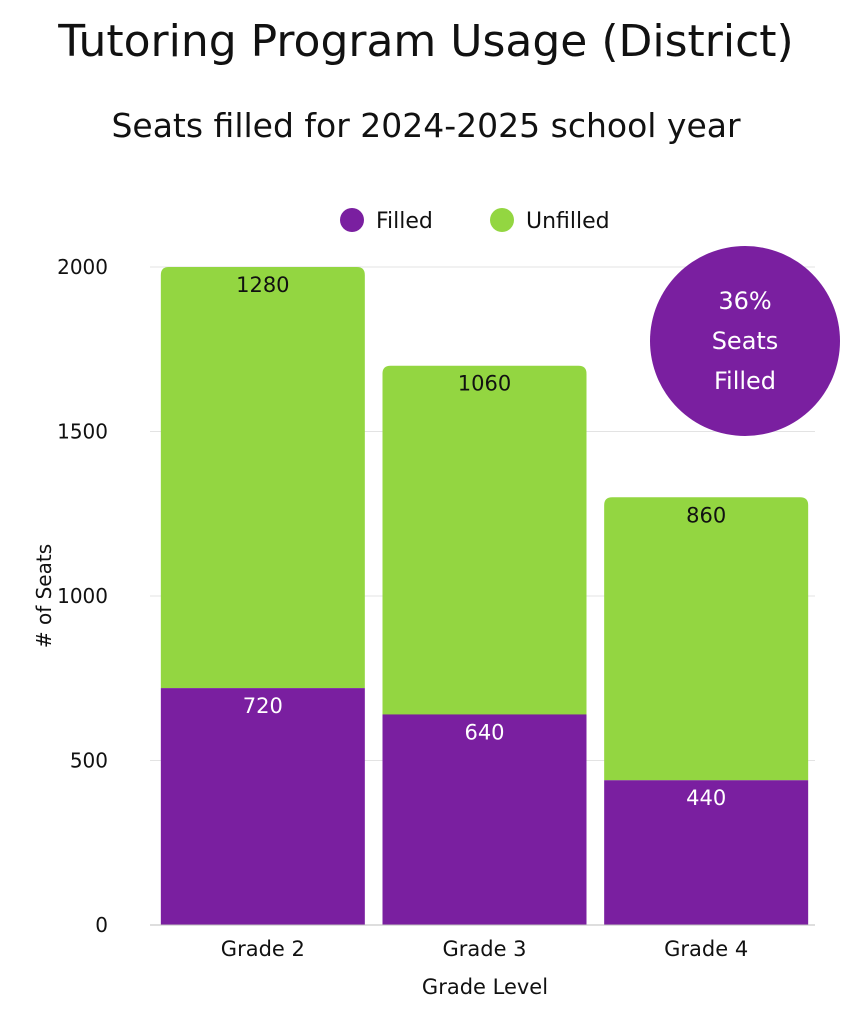  What do you see at coordinates (82, 432) in the screenshot?
I see `y-tick-label: 1500` at bounding box center [82, 432].